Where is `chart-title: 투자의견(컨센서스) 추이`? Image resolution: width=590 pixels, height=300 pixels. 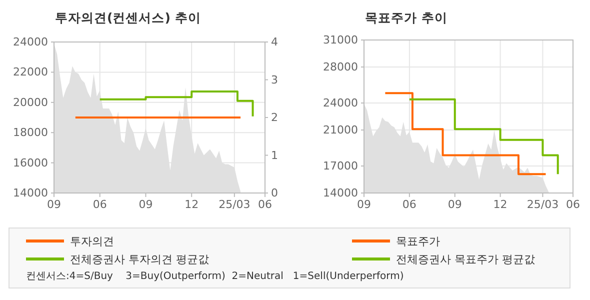
chart-title: 투자의견(컨센서스) 추이 is located at coordinates (128, 17).